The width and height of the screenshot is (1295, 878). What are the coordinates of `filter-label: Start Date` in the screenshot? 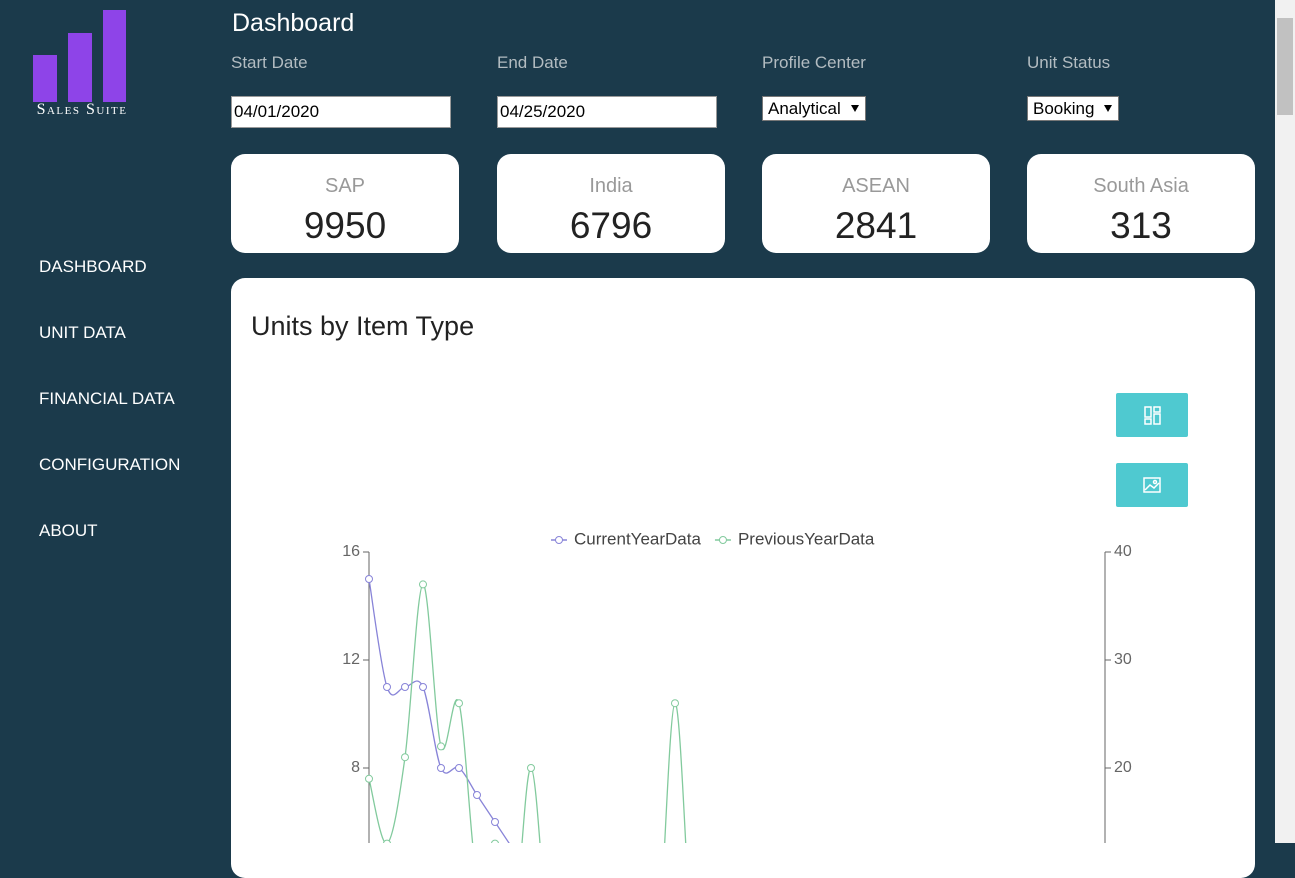 It's located at (269, 62).